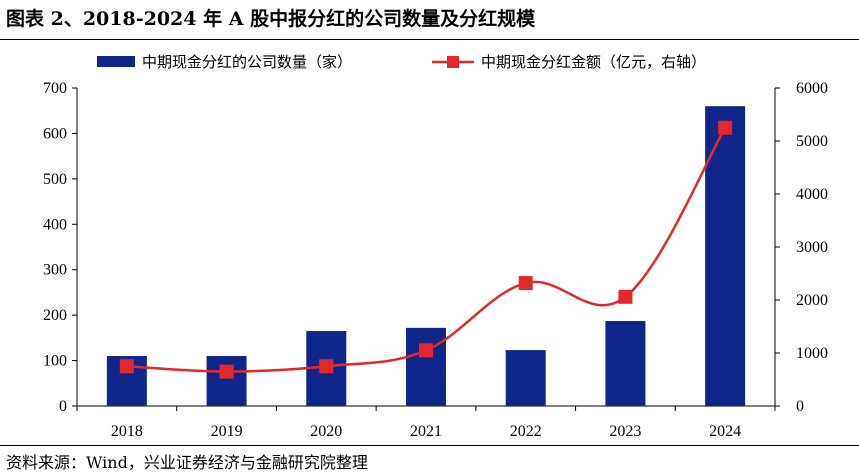 This screenshot has width=859, height=475. I want to click on legend-bar-swatch, so click(116, 61).